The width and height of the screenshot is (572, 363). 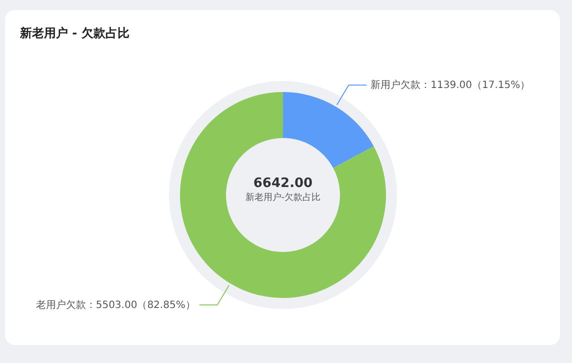 What do you see at coordinates (74, 33) in the screenshot?
I see `chart-title: 新老用户 - 欠款占比` at bounding box center [74, 33].